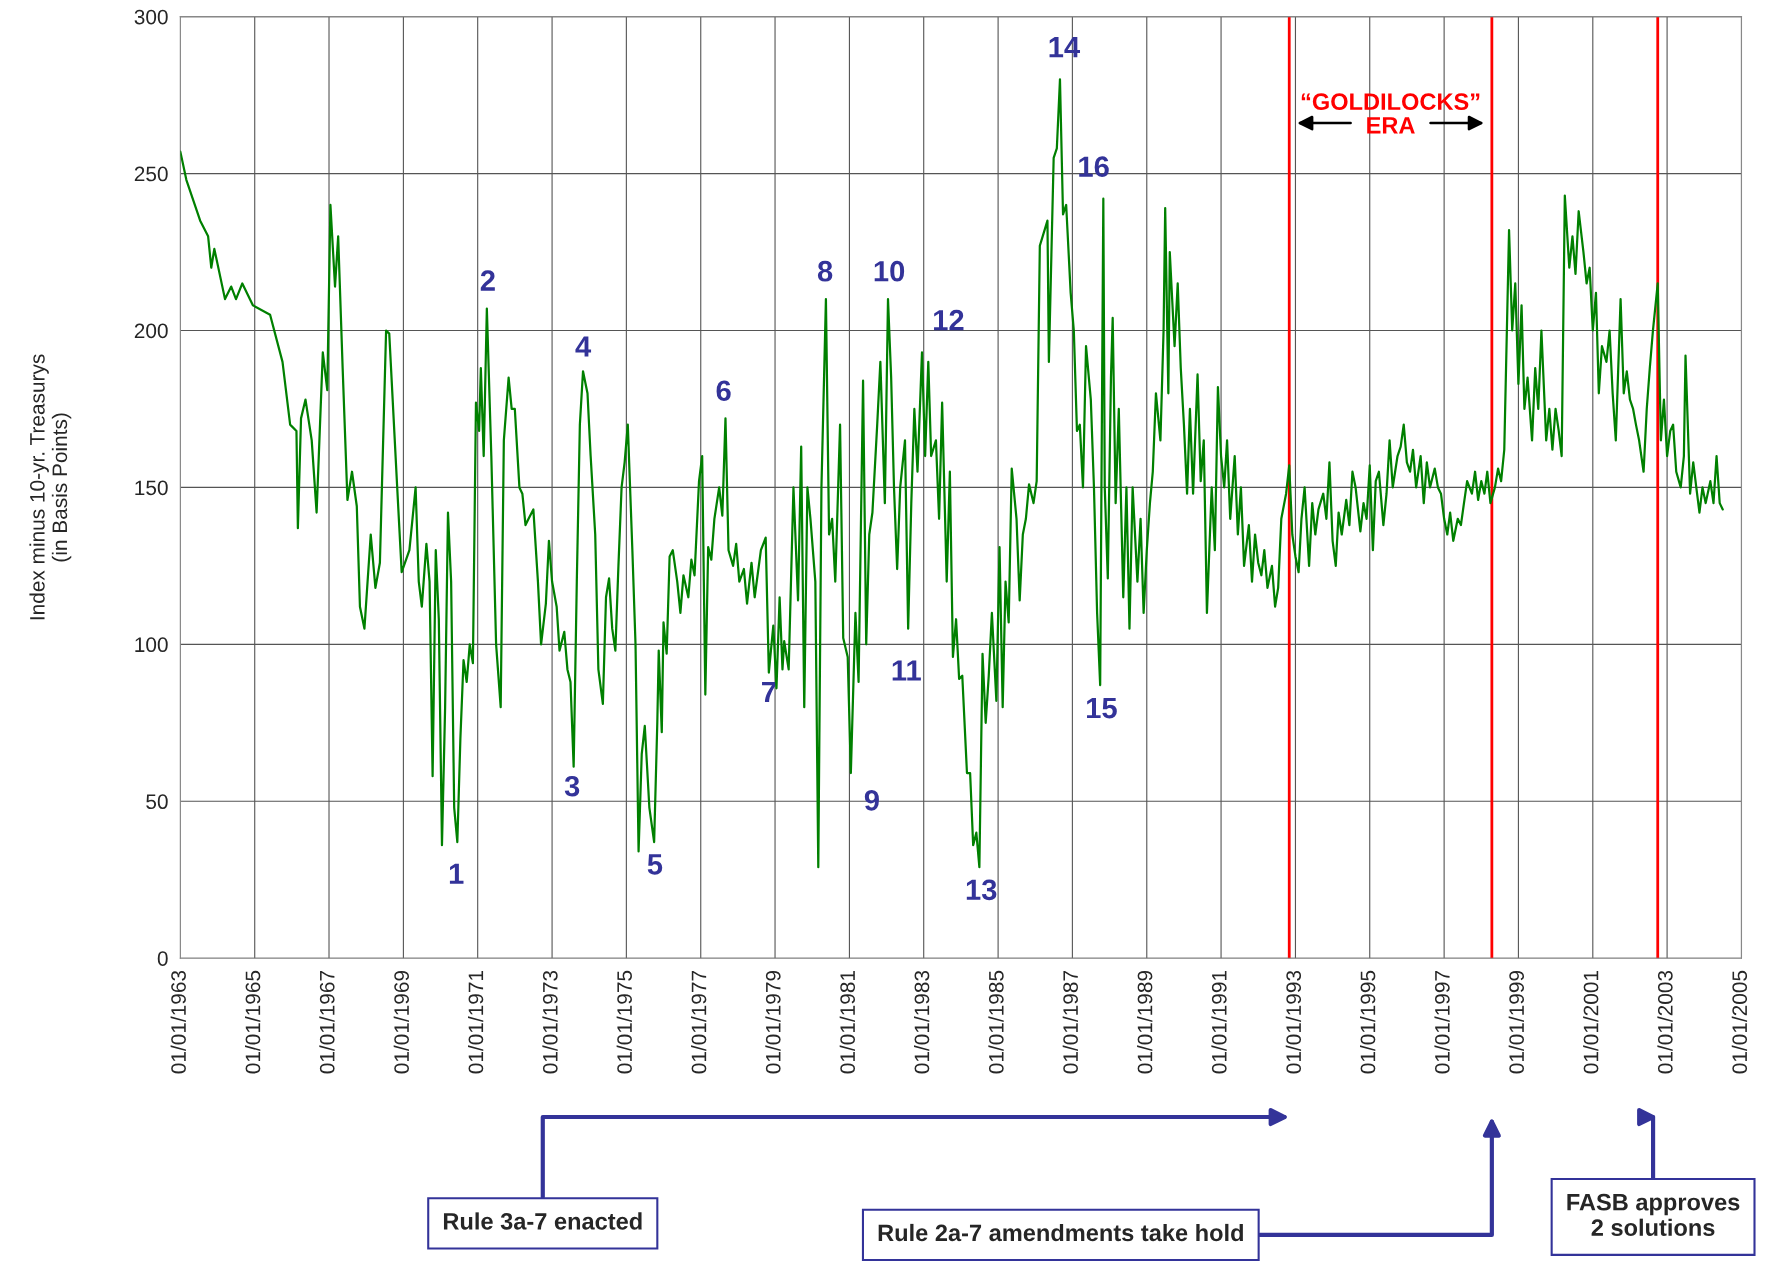  I want to click on x-tick-label: 01/01/1999, so click(1516, 1022).